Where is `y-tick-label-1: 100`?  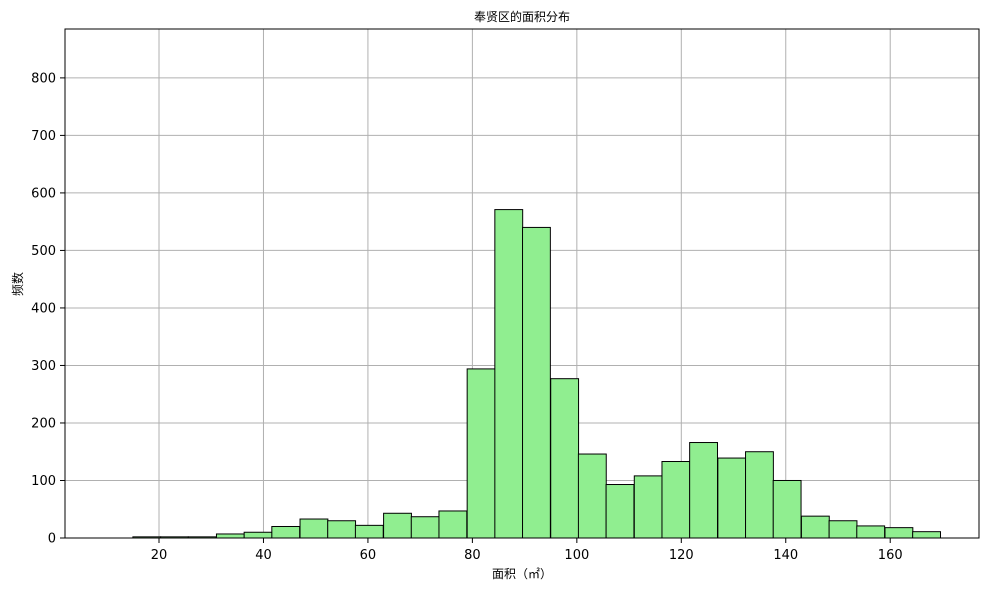
y-tick-label-1: 100 is located at coordinates (43, 481).